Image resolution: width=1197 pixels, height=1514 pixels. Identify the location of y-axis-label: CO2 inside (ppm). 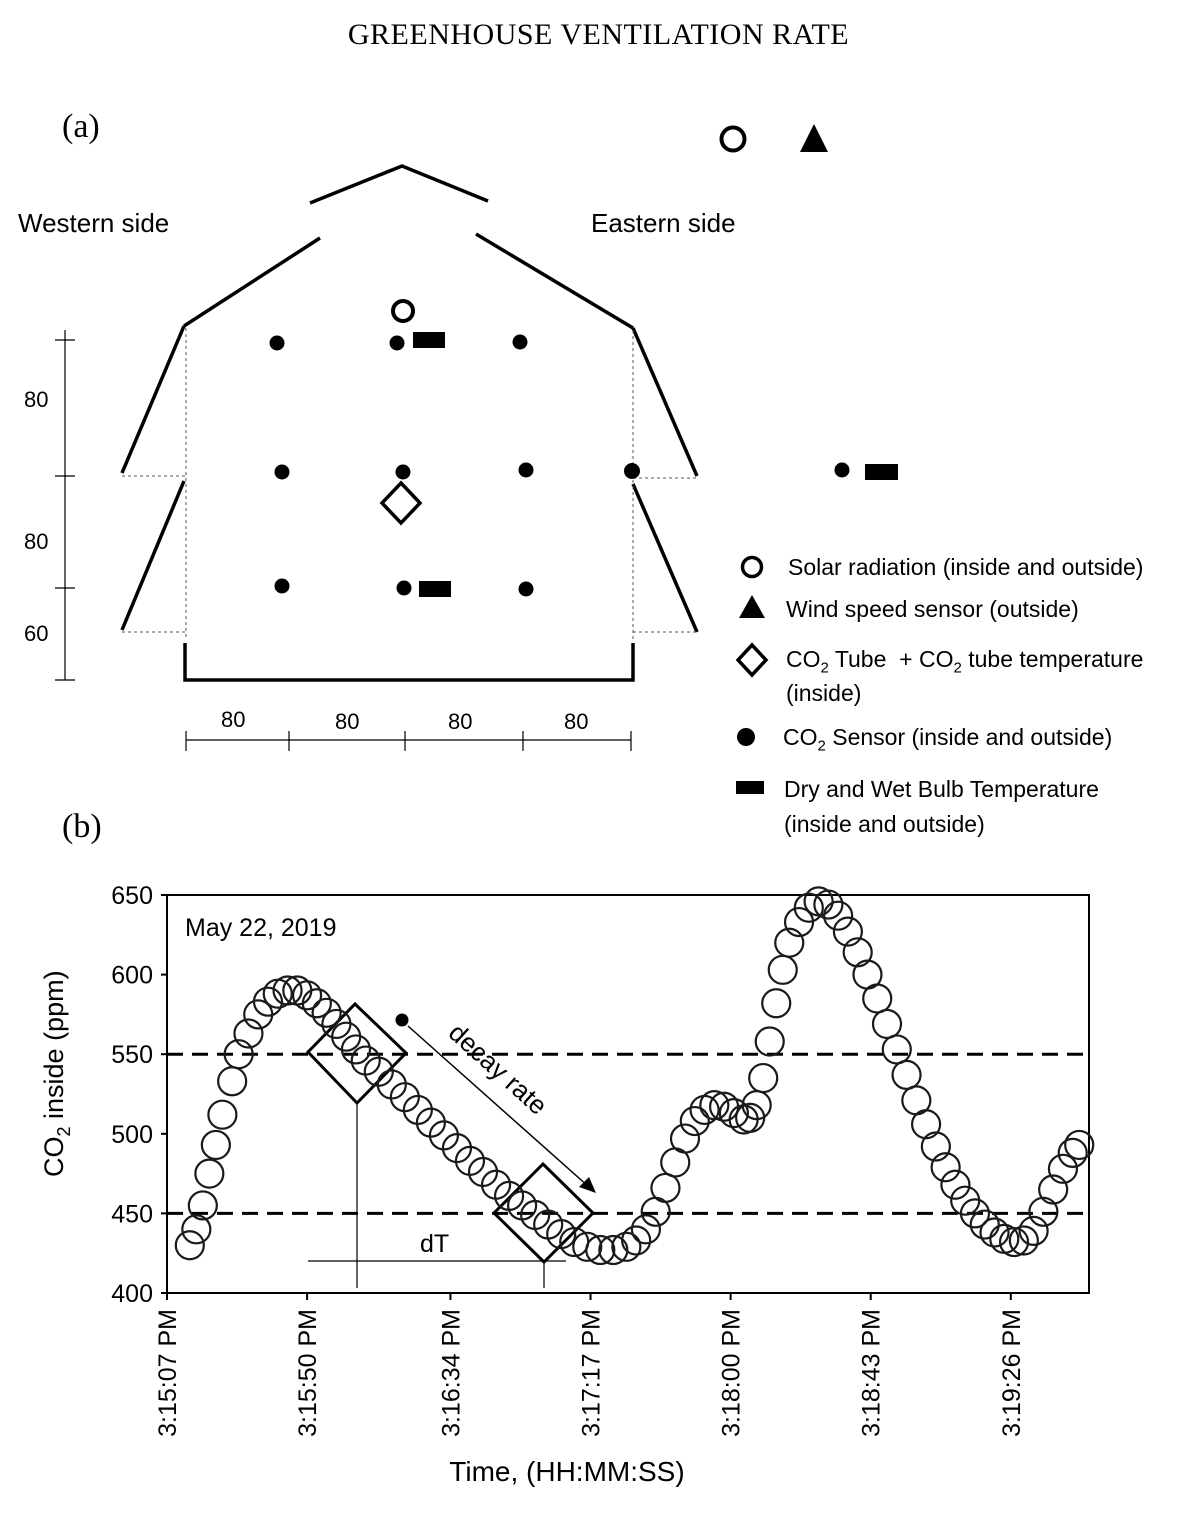
(56, 1073).